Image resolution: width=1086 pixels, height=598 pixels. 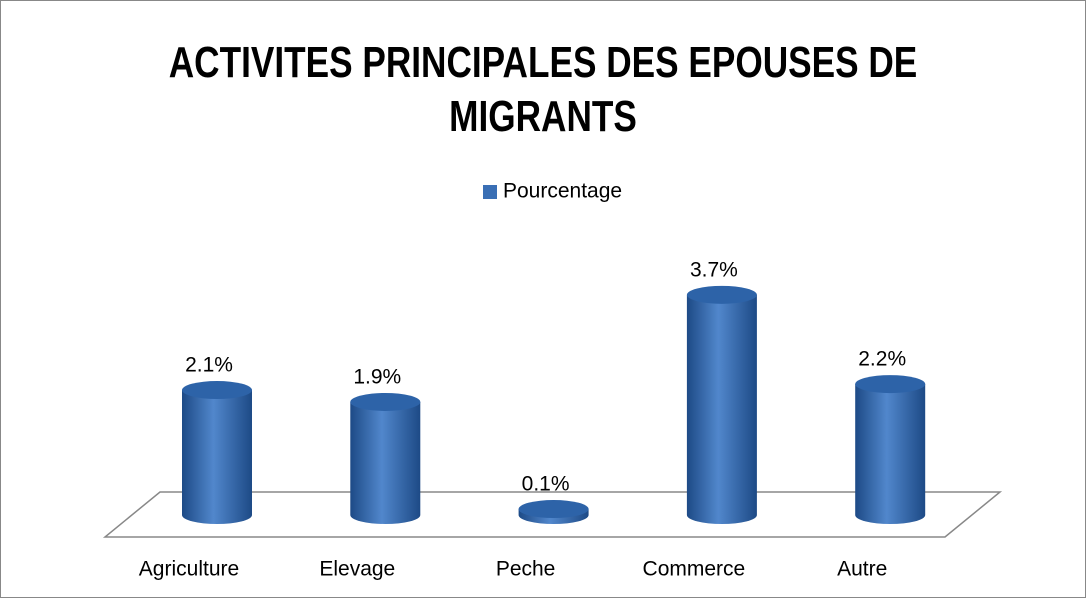 What do you see at coordinates (546, 484) in the screenshot?
I see `value-label: 0.1%` at bounding box center [546, 484].